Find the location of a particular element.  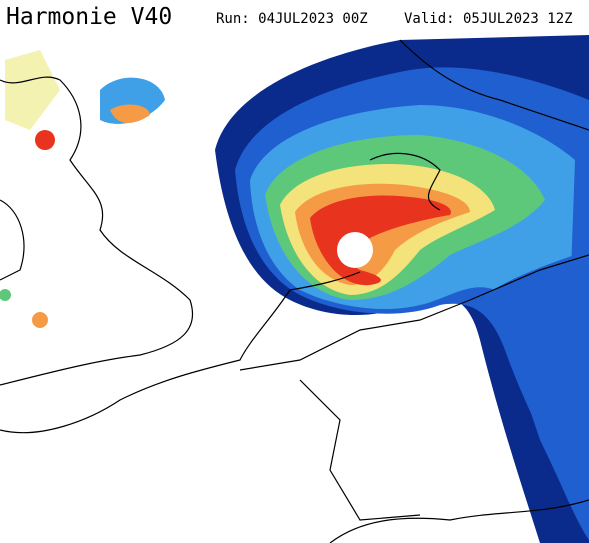

cyclone-eye is located at coordinates (355, 250).